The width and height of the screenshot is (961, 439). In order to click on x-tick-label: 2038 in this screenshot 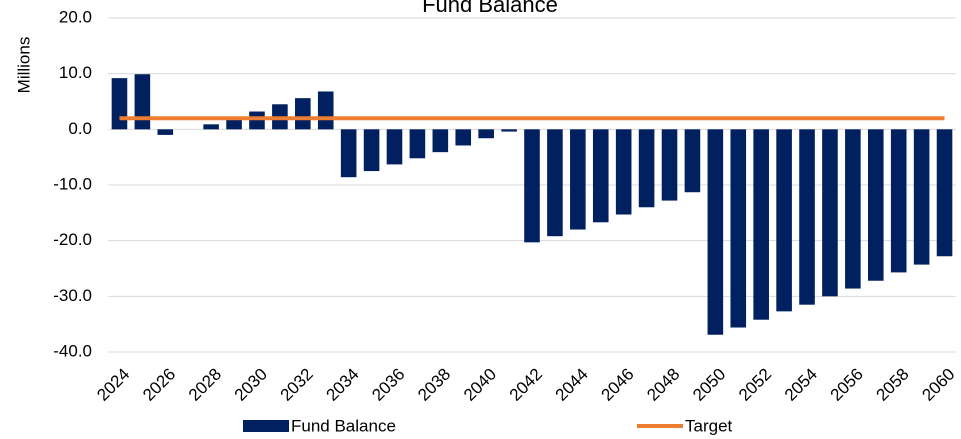, I will do `click(434, 385)`.